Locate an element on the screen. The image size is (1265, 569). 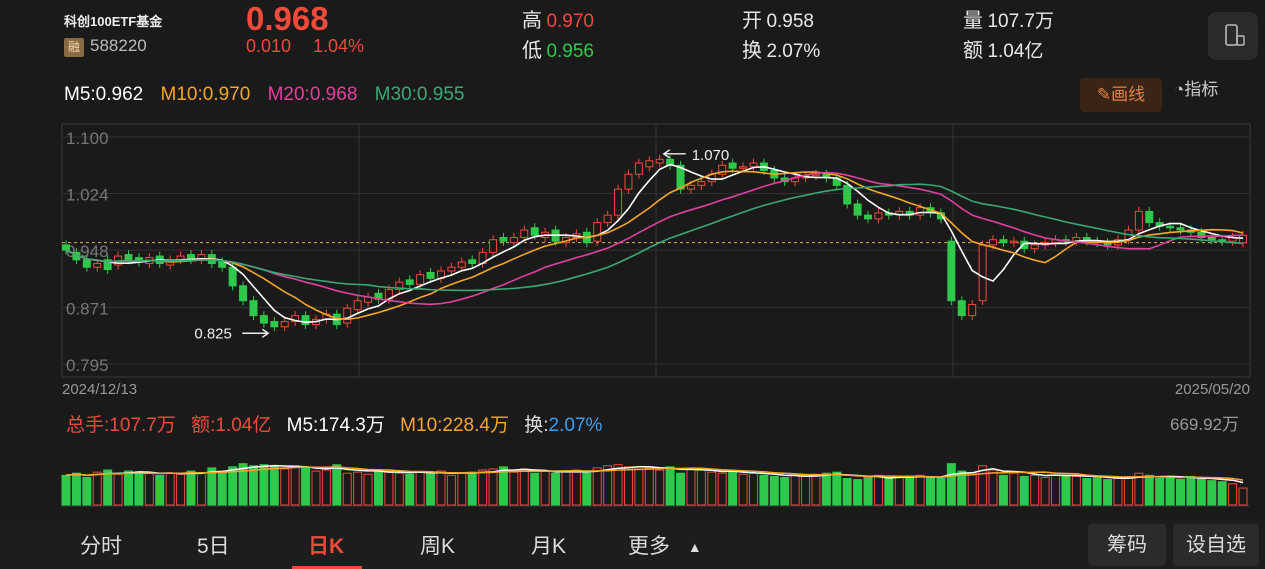
y-tick-label: 0.871 is located at coordinates (87, 308).